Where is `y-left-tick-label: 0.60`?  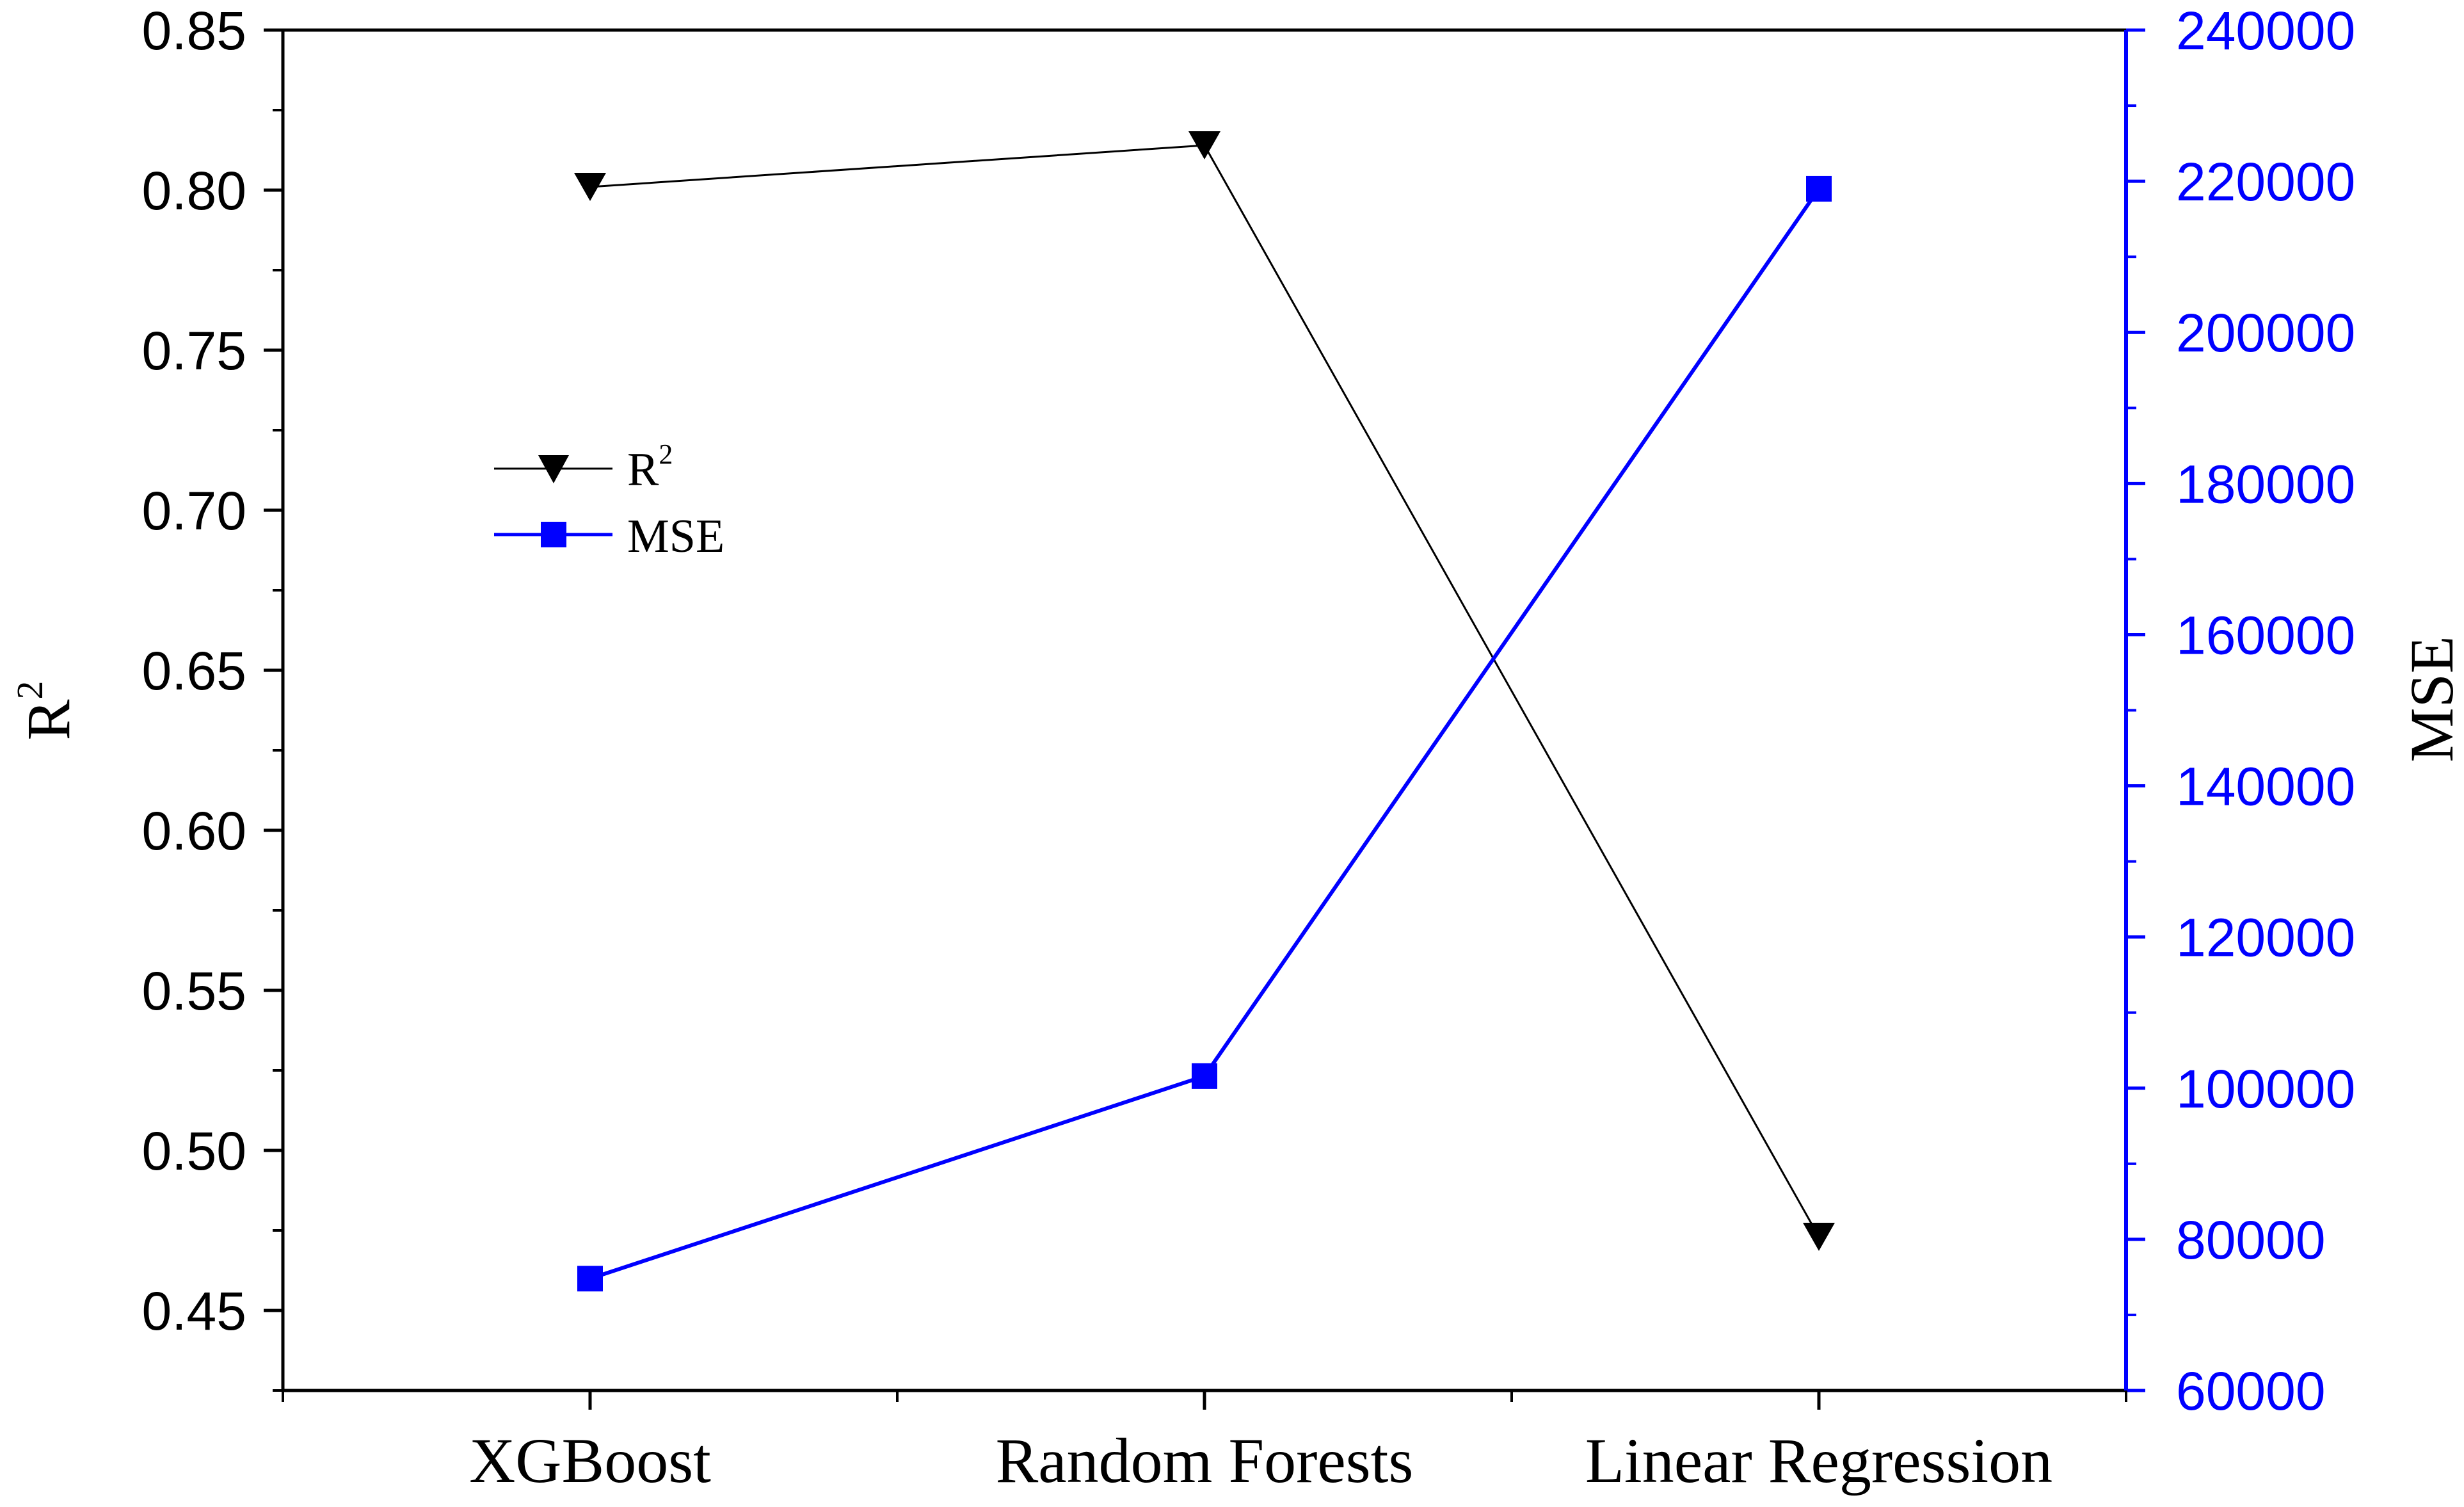
y-left-tick-label: 0.60 is located at coordinates (194, 831).